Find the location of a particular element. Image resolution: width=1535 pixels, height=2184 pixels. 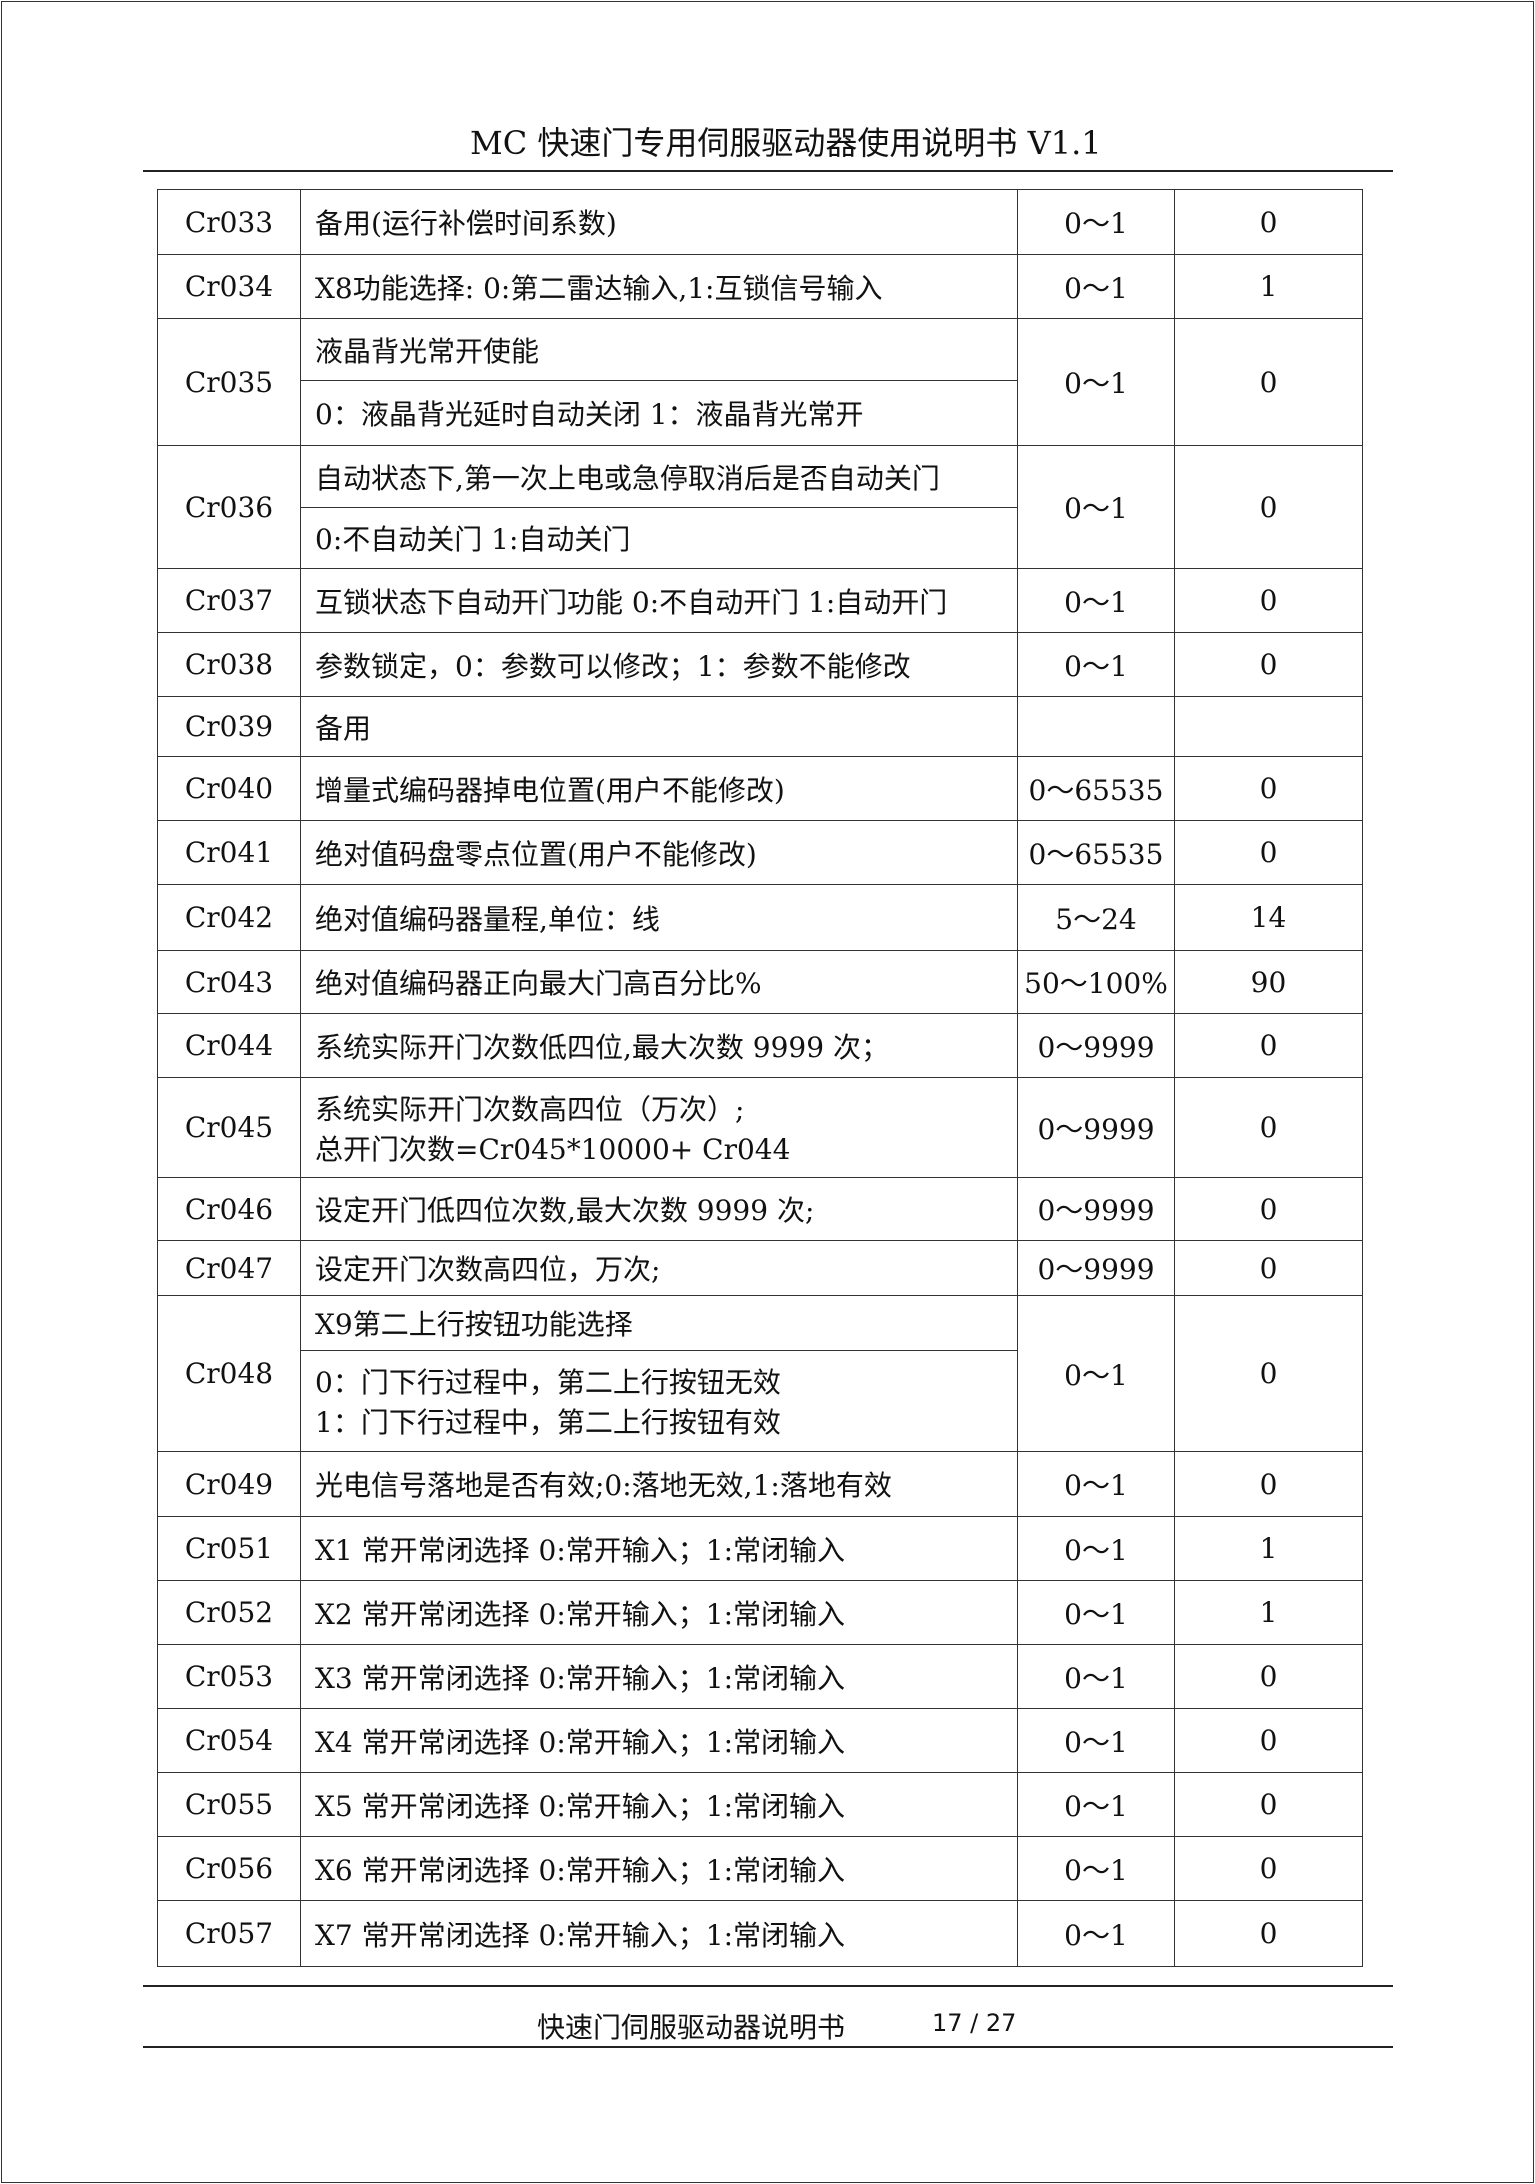

table-row: Cr044 系统实际开门次数低四位,最大次数 9999 次； 0～9999 0 is located at coordinates (760, 1045).